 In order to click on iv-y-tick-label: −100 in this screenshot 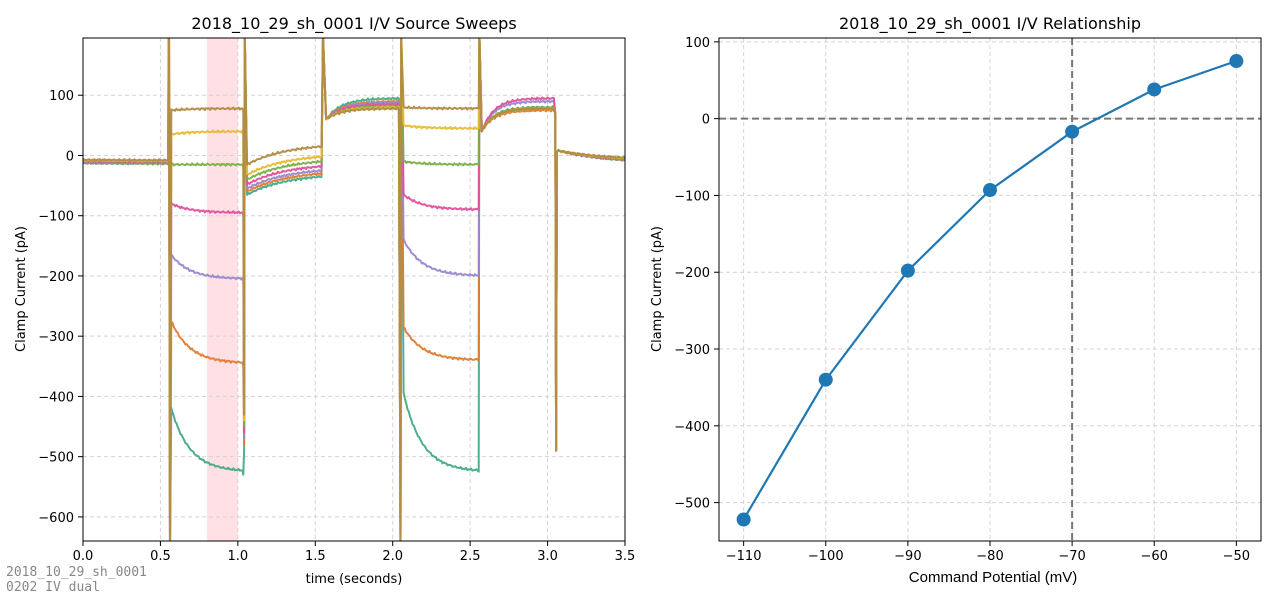, I will do `click(692, 196)`.